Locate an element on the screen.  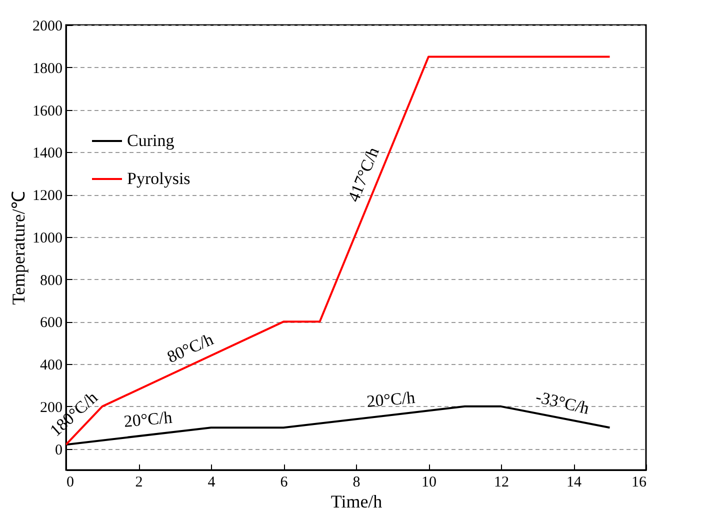
x-tick-label: 12 is located at coordinates (501, 482).